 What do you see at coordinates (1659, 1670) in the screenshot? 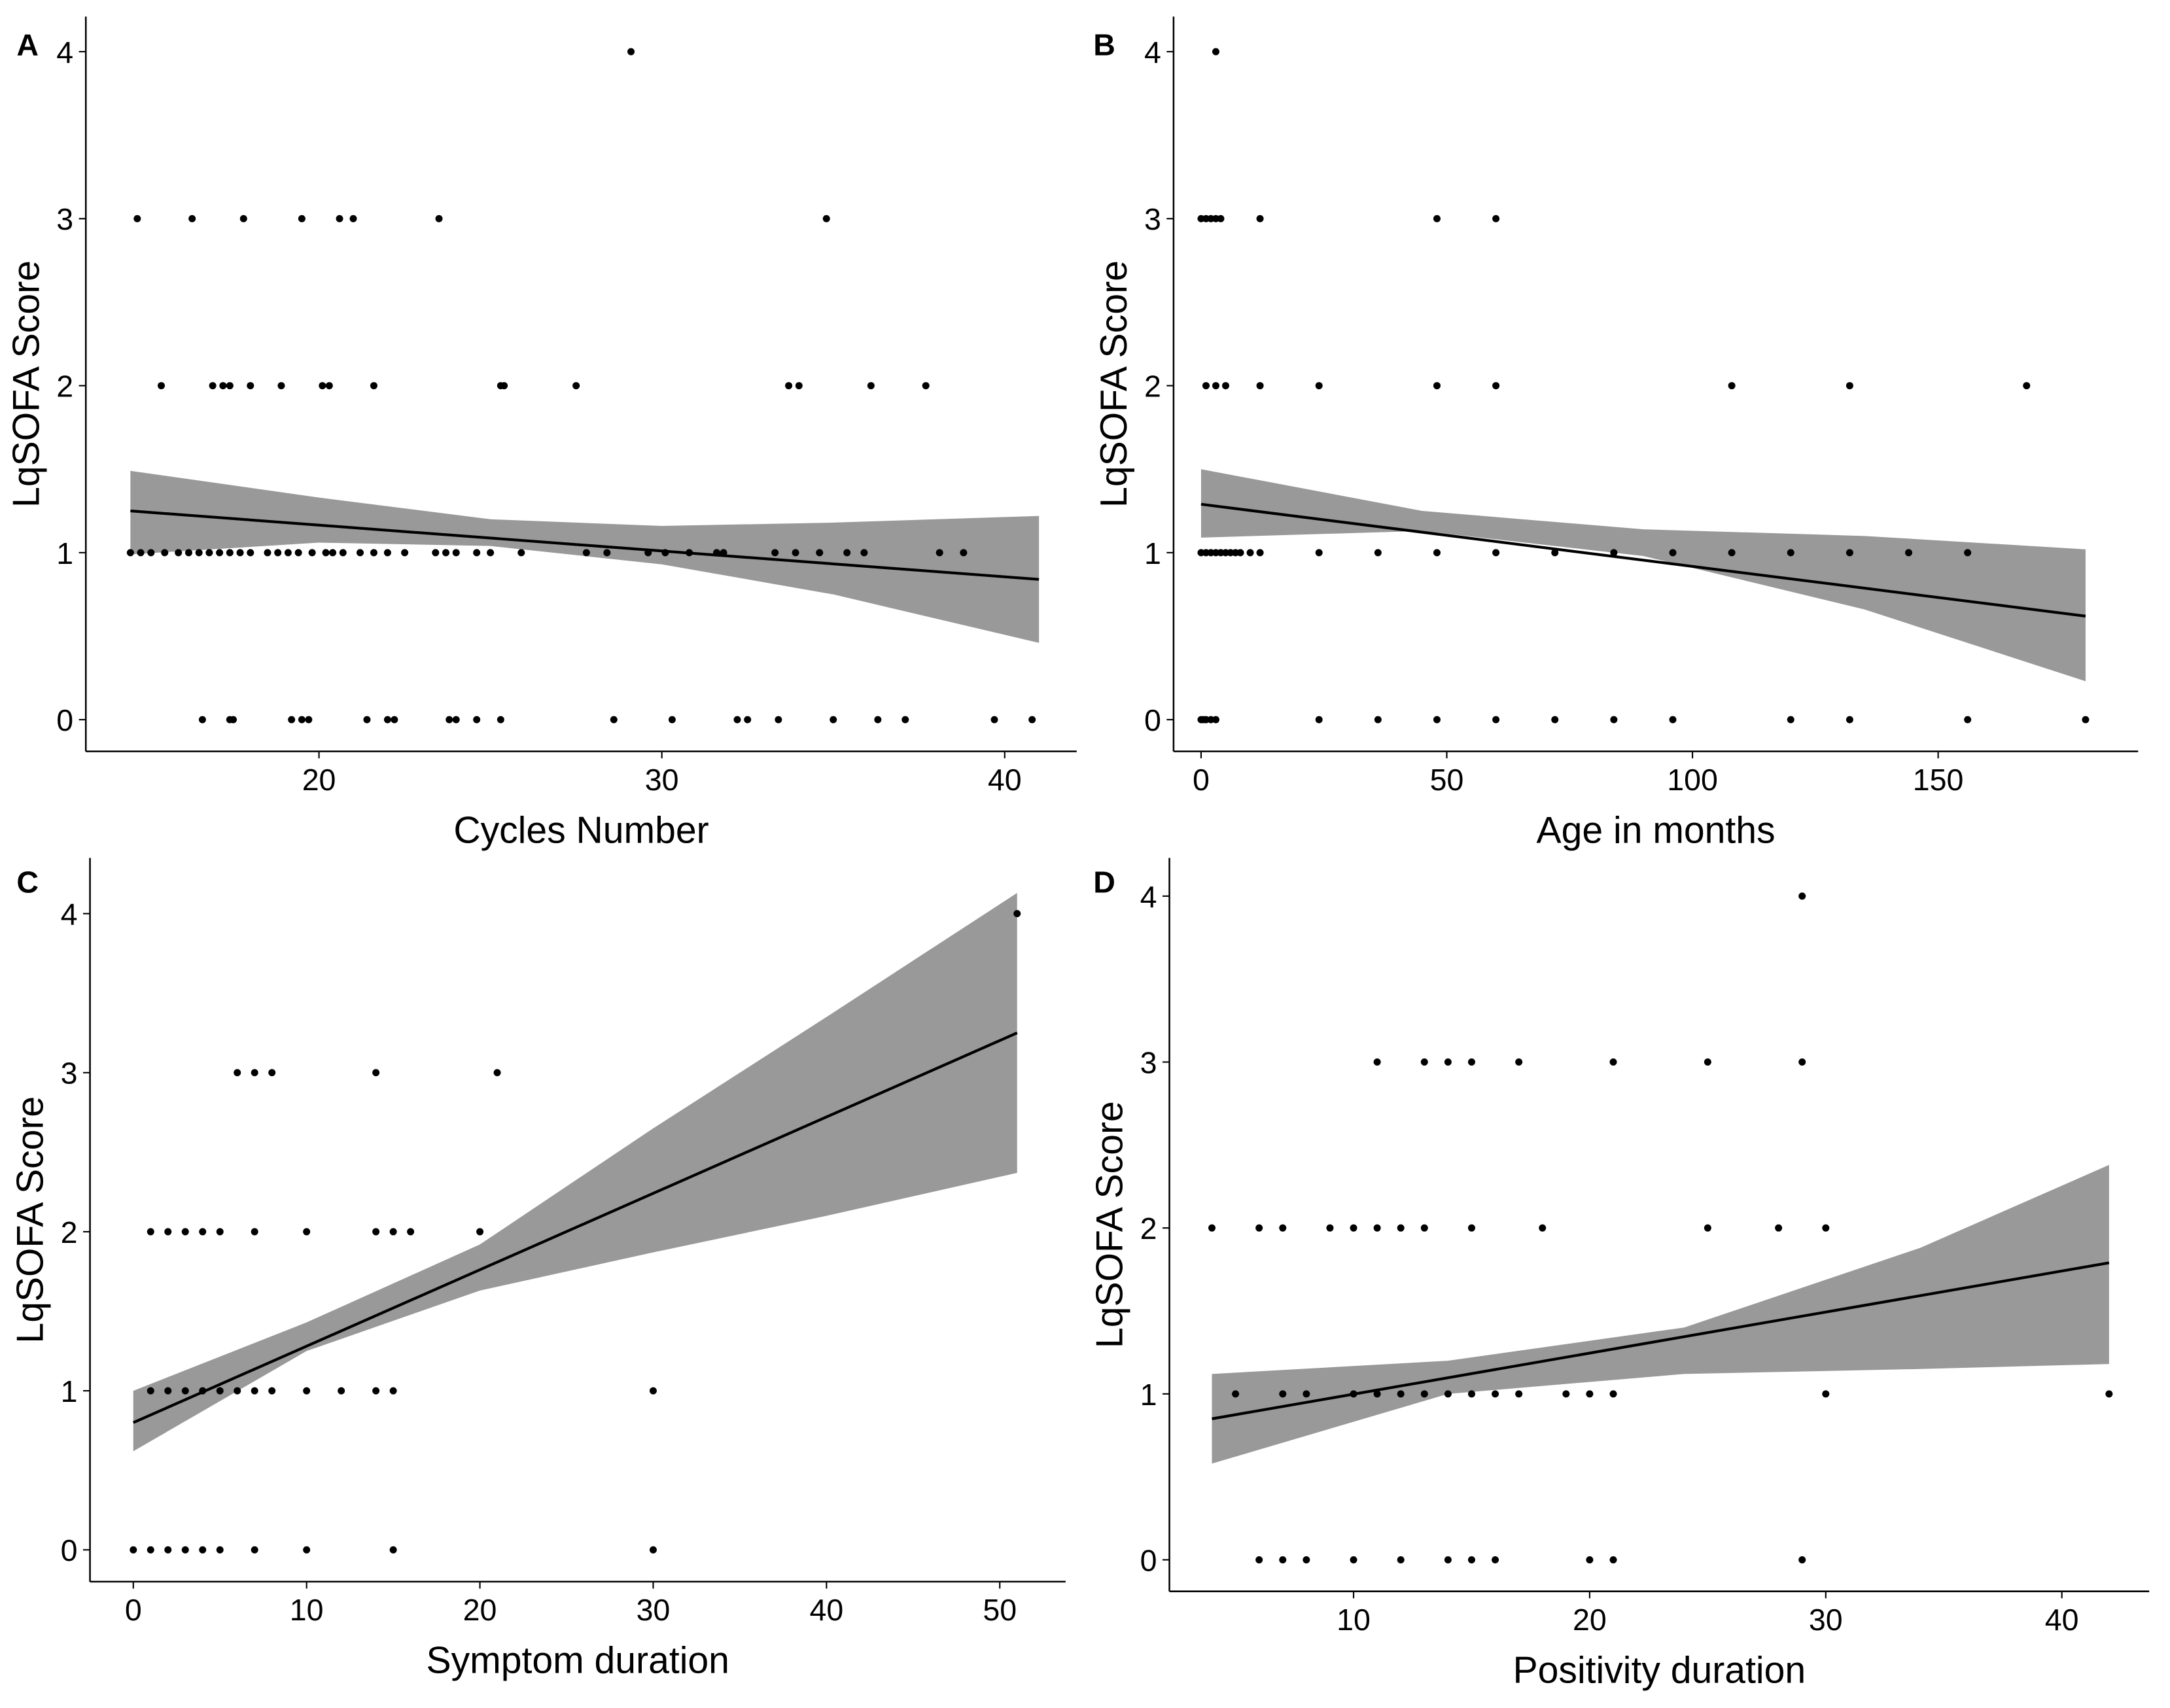
I see `x-axis-title: Positivity duration` at bounding box center [1659, 1670].